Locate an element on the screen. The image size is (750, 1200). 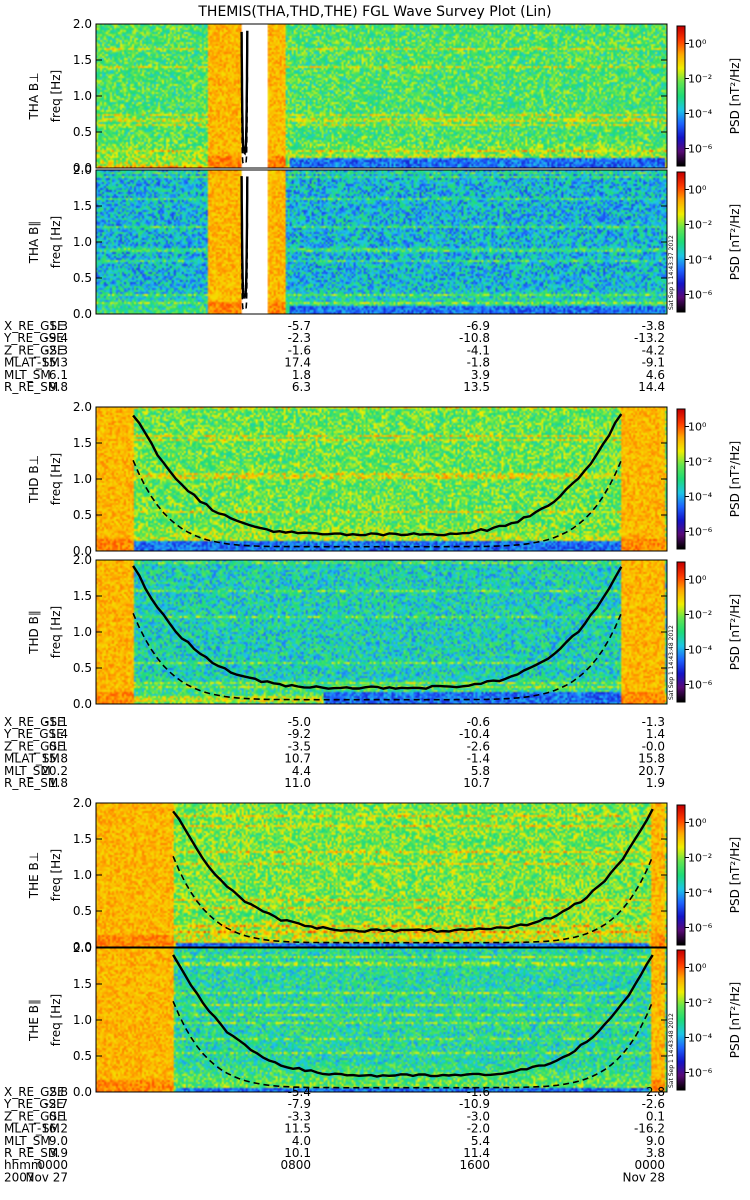
ephemeris-value: 20.7 is located at coordinates (651, 771).